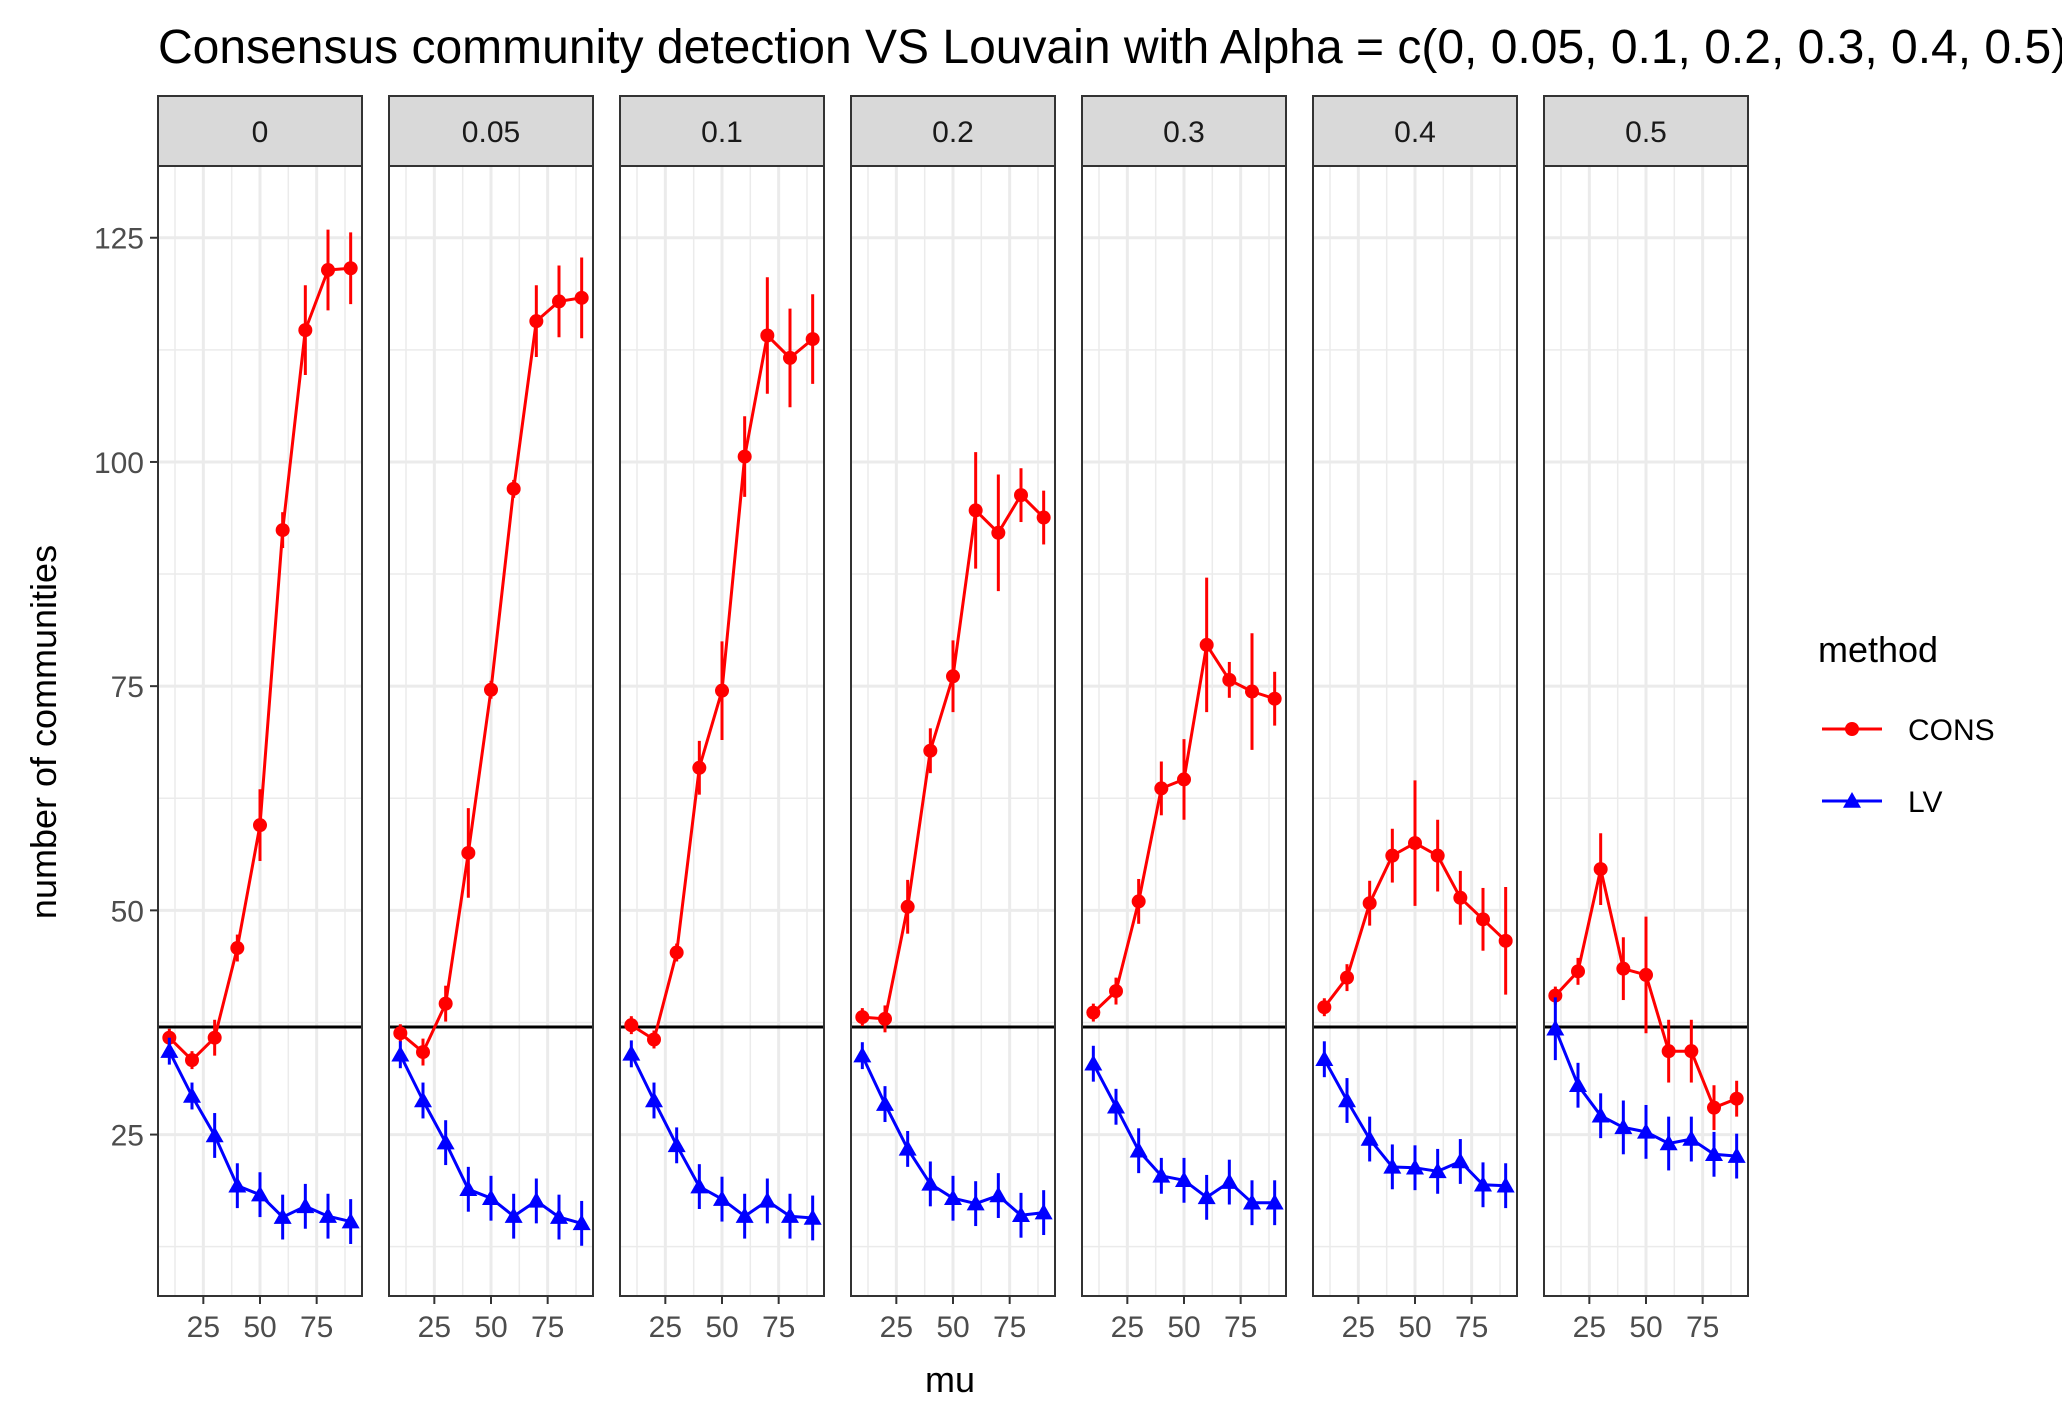 The image size is (2062, 1425). Describe the element at coordinates (127, 1136) in the screenshot. I see `y-tick-label: 25` at that location.